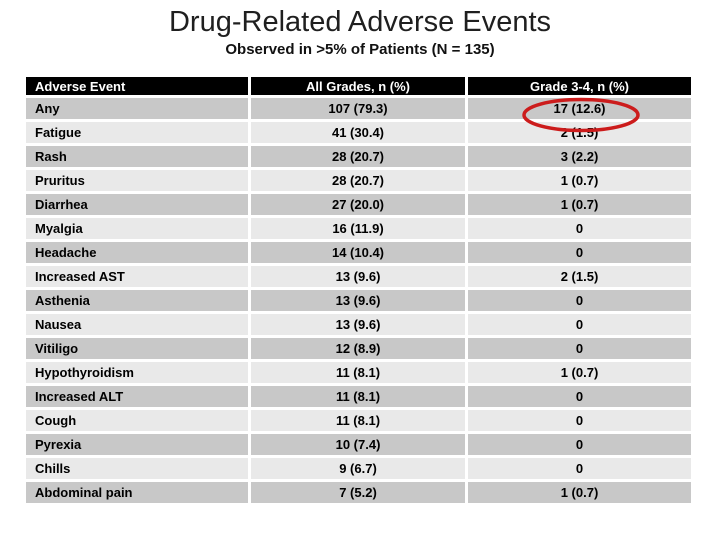 This screenshot has width=720, height=540. I want to click on table-row: Headache 14 (10.4) 0, so click(358, 252).